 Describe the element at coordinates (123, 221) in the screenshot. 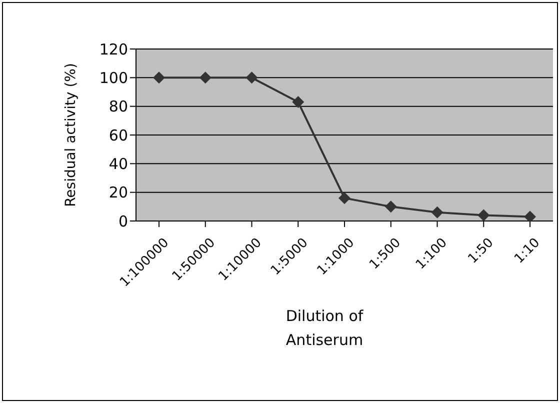

I see `y-tick-label: 0` at that location.